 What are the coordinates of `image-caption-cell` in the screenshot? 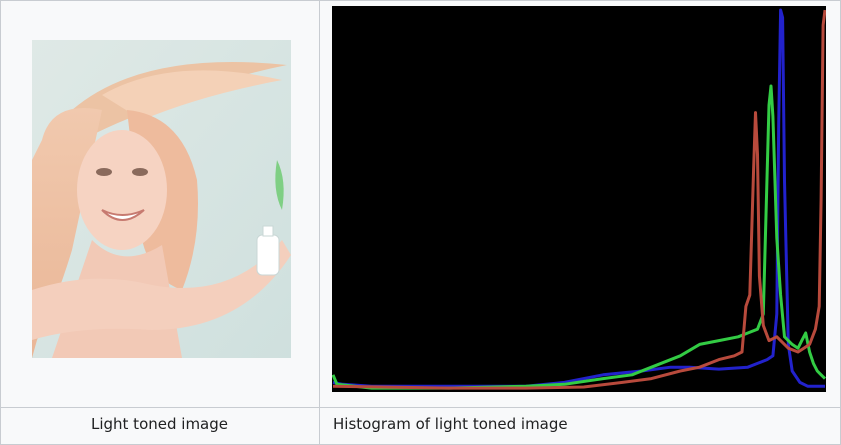 It's located at (160, 426).